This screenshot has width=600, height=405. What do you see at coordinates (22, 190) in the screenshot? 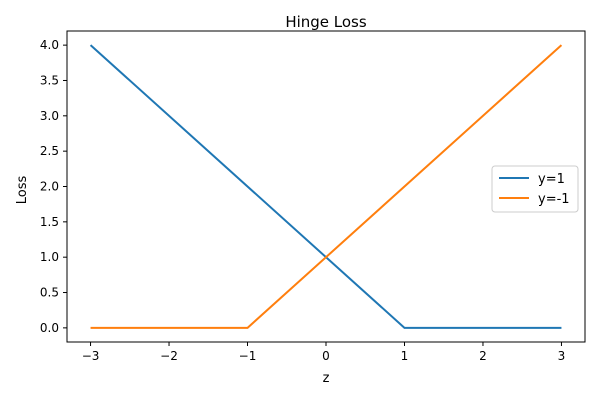
I see `y-axis-label: Loss` at bounding box center [22, 190].